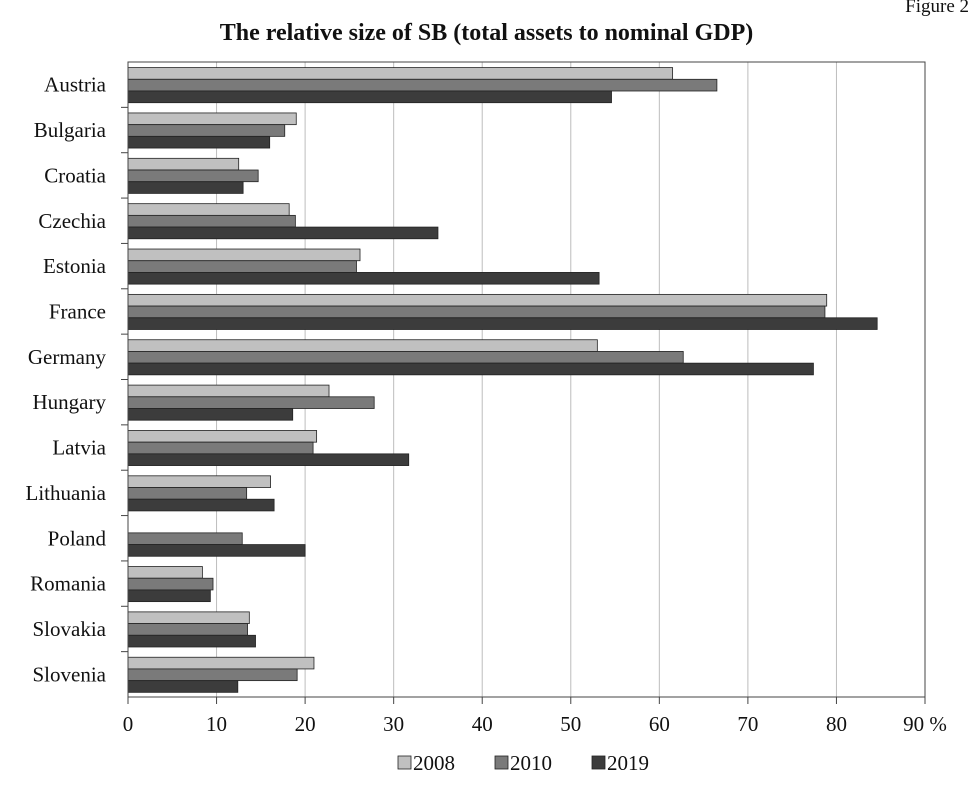 This screenshot has width=973, height=792. What do you see at coordinates (659, 724) in the screenshot?
I see `x-tick-label: 60` at bounding box center [659, 724].